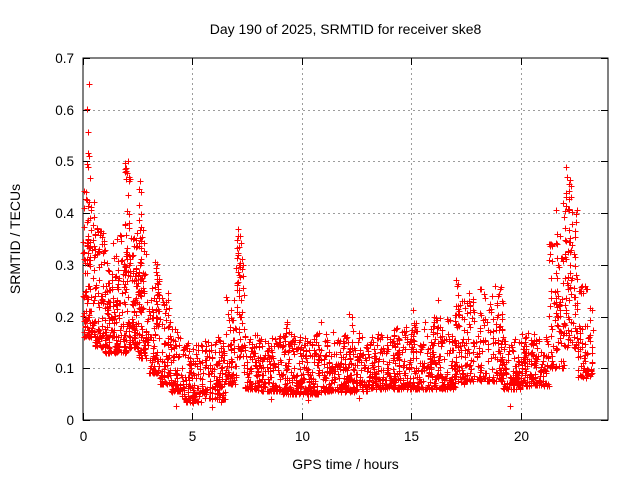 The height and width of the screenshot is (480, 640). I want to click on x-axis-label: GPS time / hours, so click(345, 464).